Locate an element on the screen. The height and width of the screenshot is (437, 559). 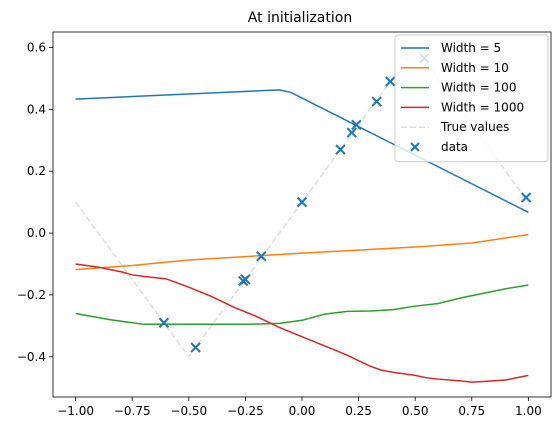
legend-label: Width = 1000 is located at coordinates (482, 107).